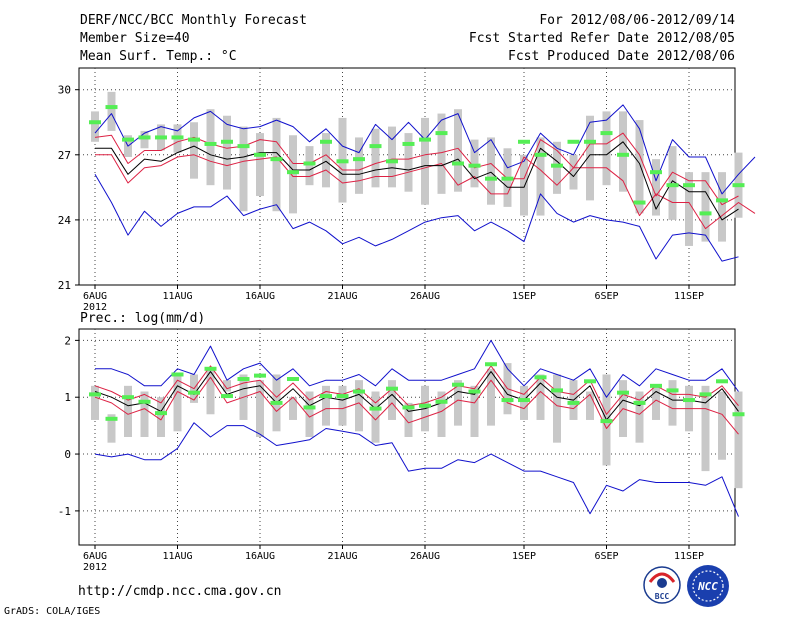  What do you see at coordinates (67, 340) in the screenshot?
I see `precipitation-ytick-label: 2` at bounding box center [67, 340].